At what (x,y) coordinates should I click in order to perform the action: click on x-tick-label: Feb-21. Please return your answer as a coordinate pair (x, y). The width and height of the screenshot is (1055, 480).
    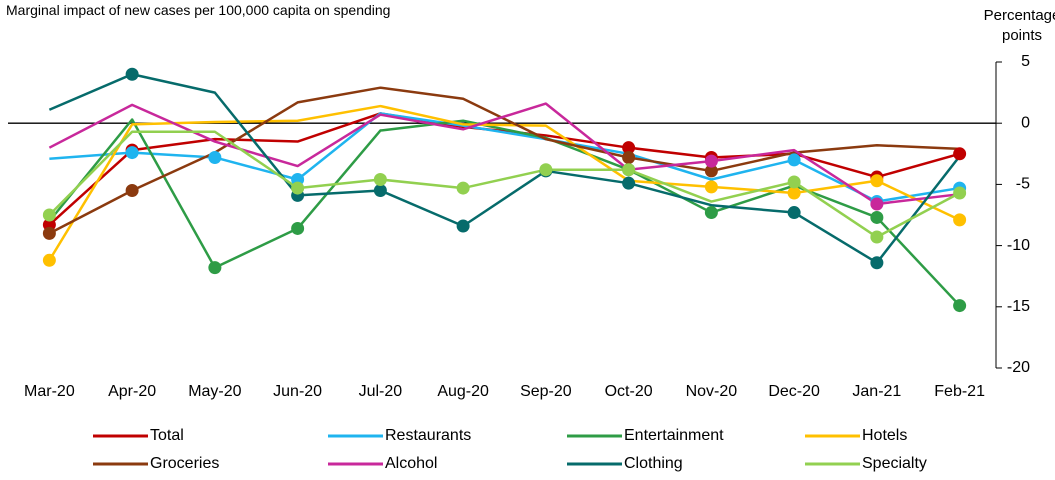
    Looking at the image, I should click on (959, 391).